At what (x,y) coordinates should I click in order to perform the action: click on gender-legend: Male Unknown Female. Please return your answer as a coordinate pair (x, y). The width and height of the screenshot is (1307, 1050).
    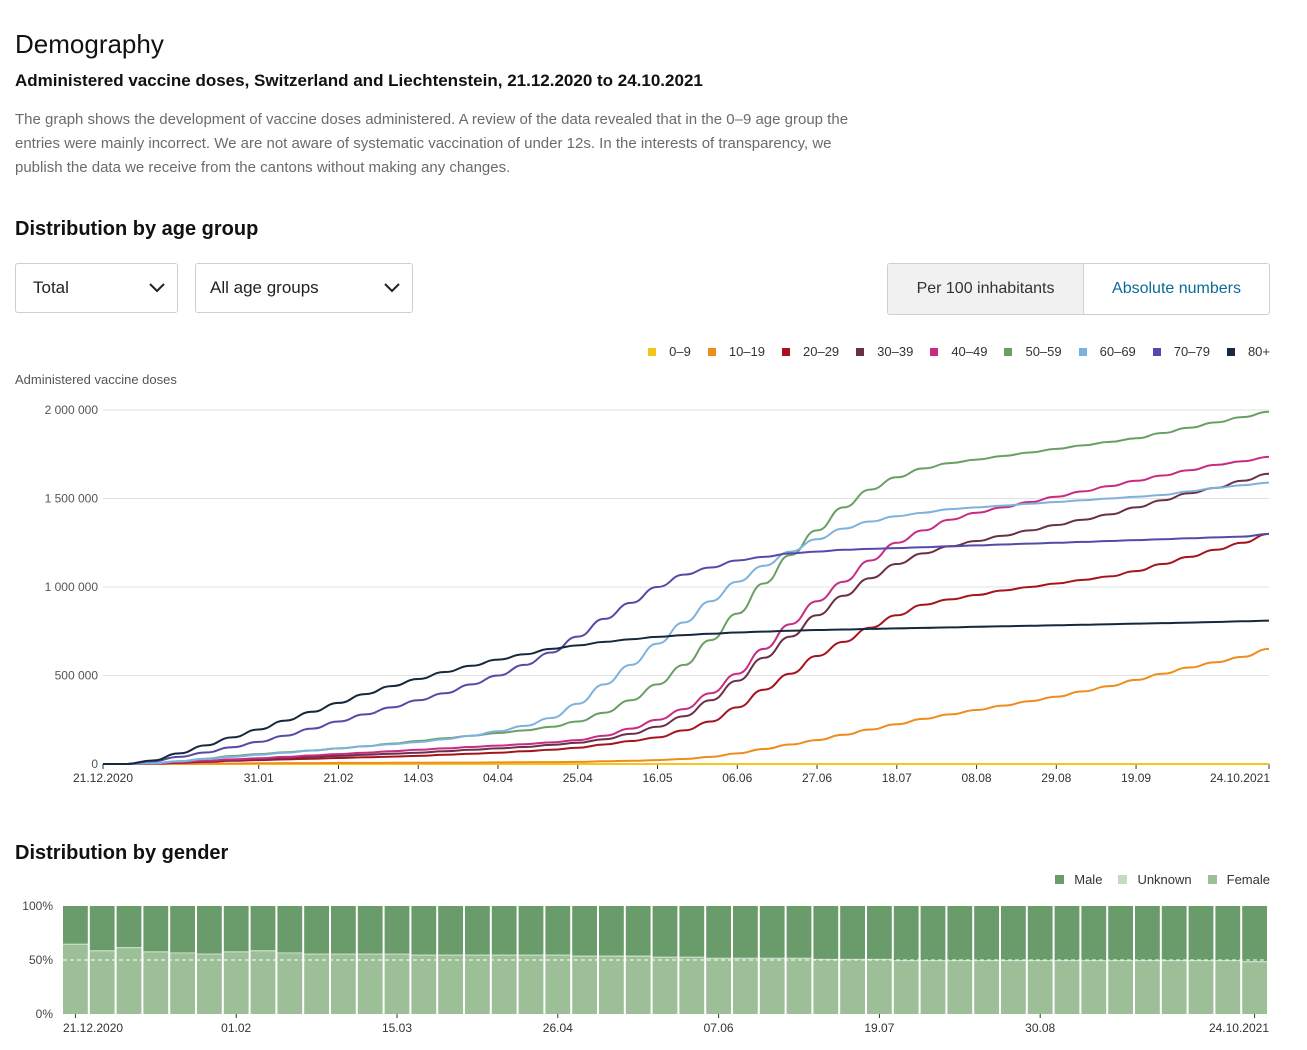
    Looking at the image, I should click on (1162, 879).